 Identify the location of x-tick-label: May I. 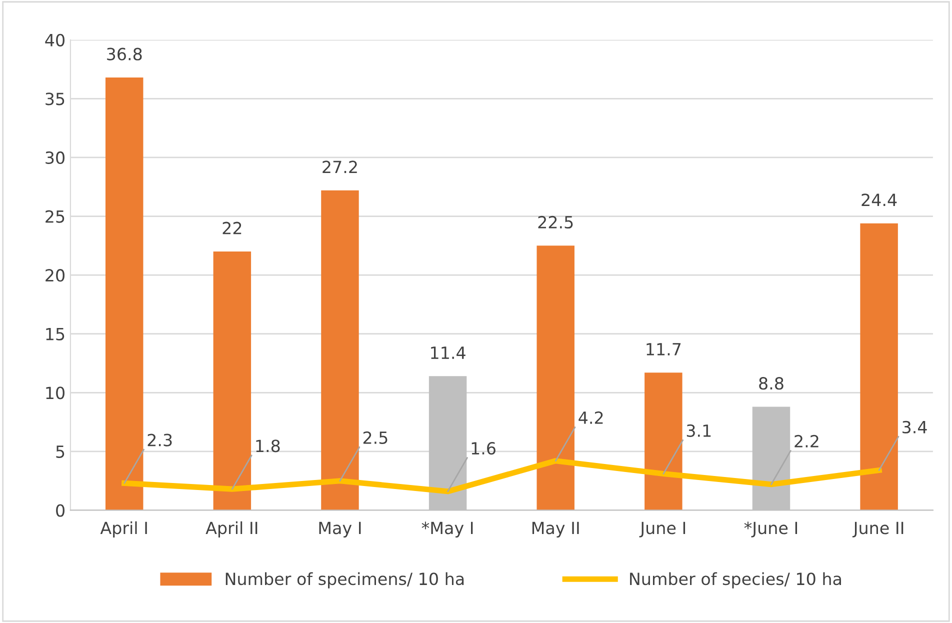
(340, 530).